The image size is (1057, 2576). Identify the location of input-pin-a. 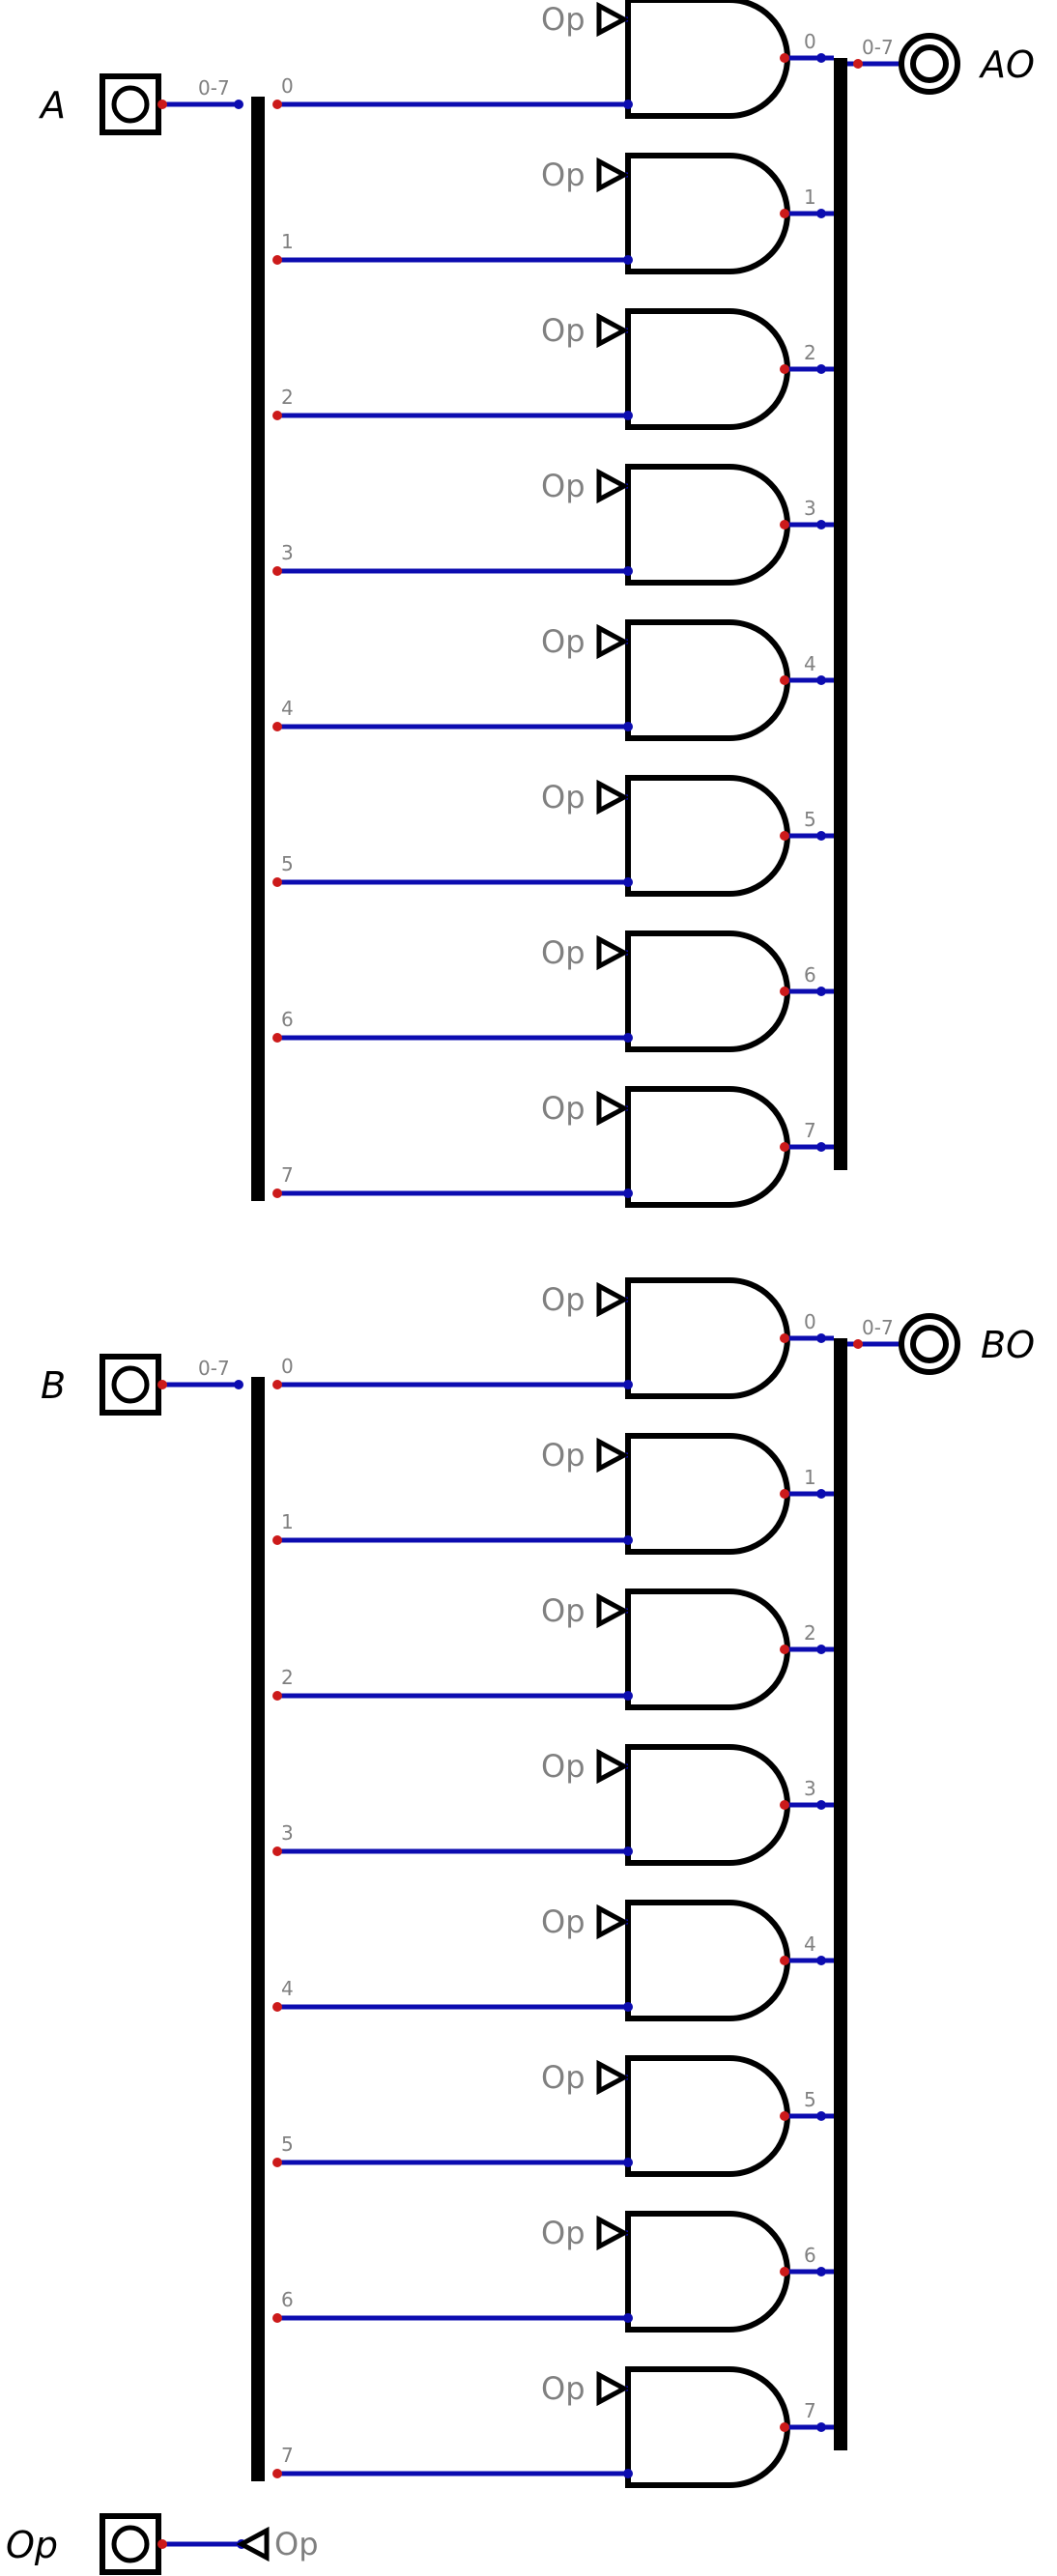
(130, 104).